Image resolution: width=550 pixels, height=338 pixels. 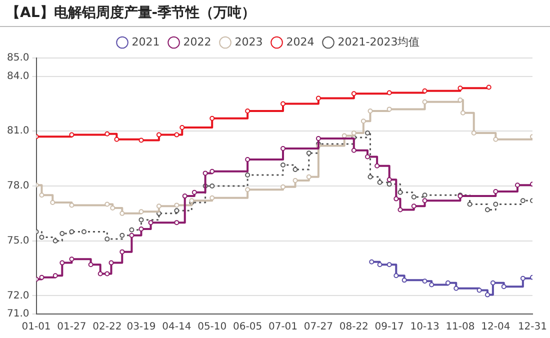 What do you see at coordinates (71, 327) in the screenshot?
I see `x-tick-label: 01-27` at bounding box center [71, 327].